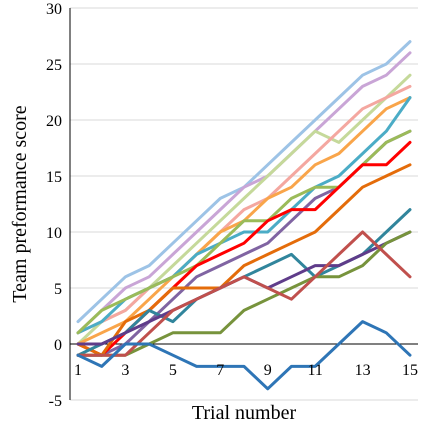 This screenshot has height=425, width=428. I want to click on x-tick-label: 5, so click(173, 370).